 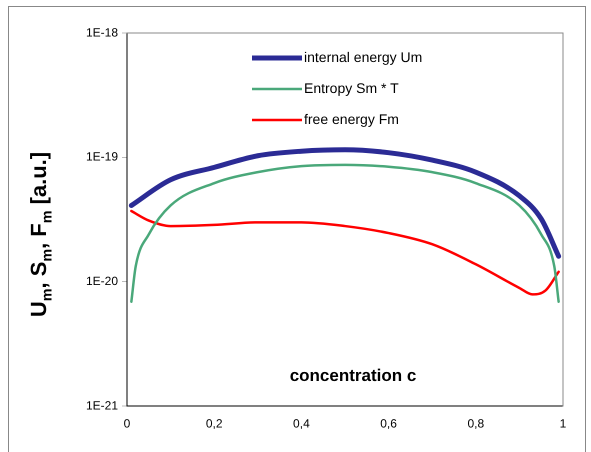 I want to click on y-tick-label: 1E-20, so click(x=102, y=281).